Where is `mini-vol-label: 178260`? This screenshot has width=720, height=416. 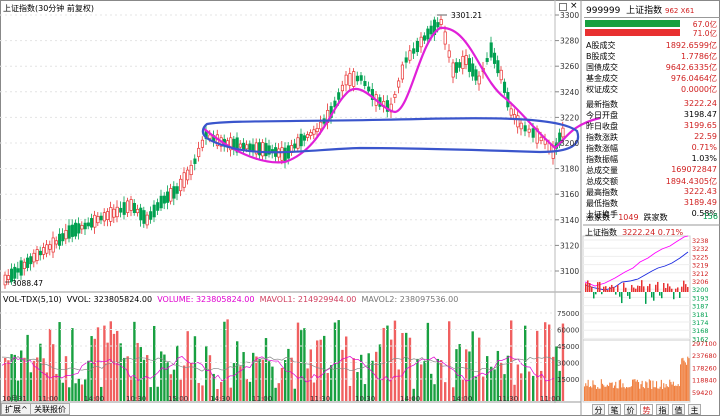
mini-vol-label: 178260 is located at coordinates (704, 368).